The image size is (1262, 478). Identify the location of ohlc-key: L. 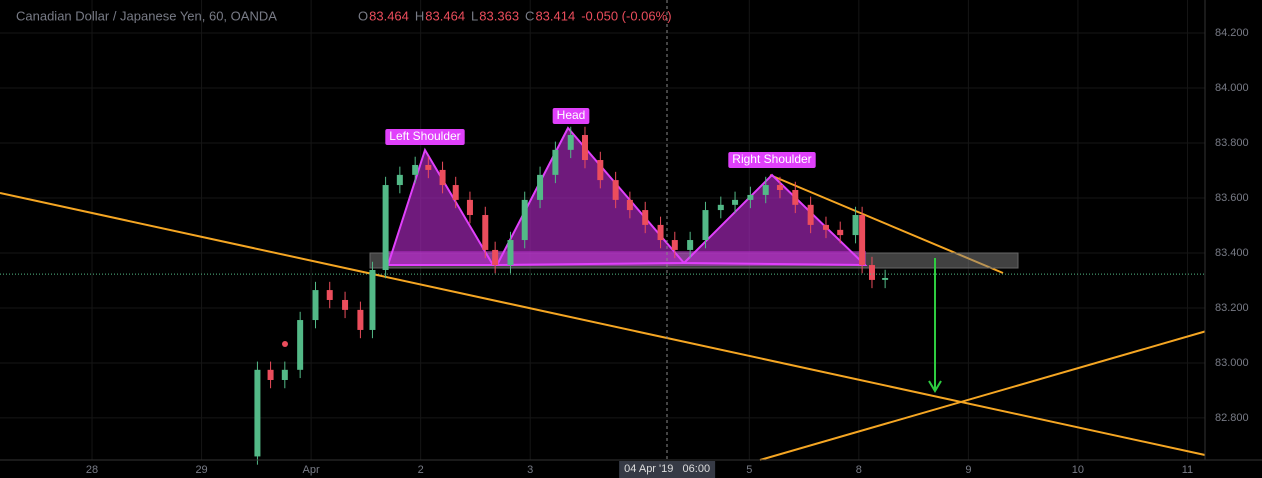
(474, 15).